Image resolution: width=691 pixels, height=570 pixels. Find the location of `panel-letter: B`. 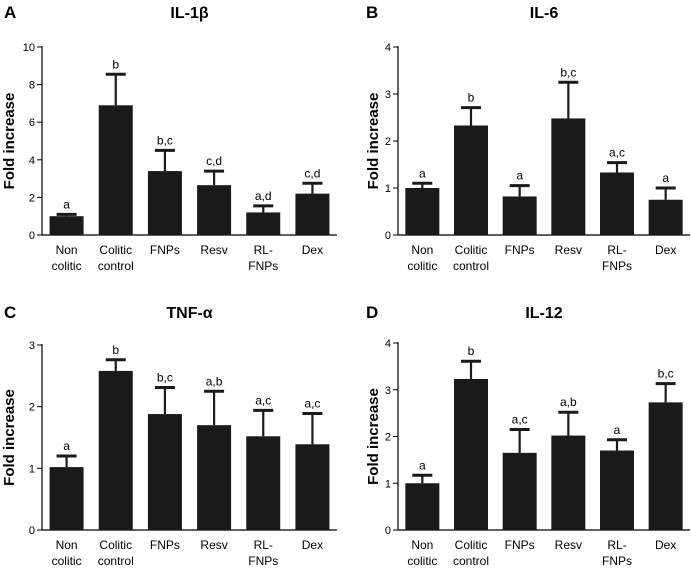

panel-letter: B is located at coordinates (372, 12).